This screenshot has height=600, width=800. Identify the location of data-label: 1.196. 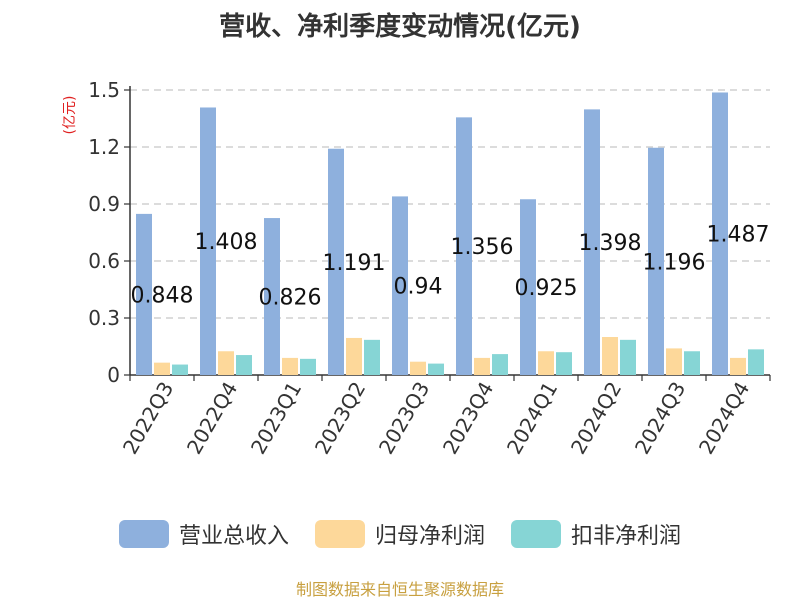
(674, 262).